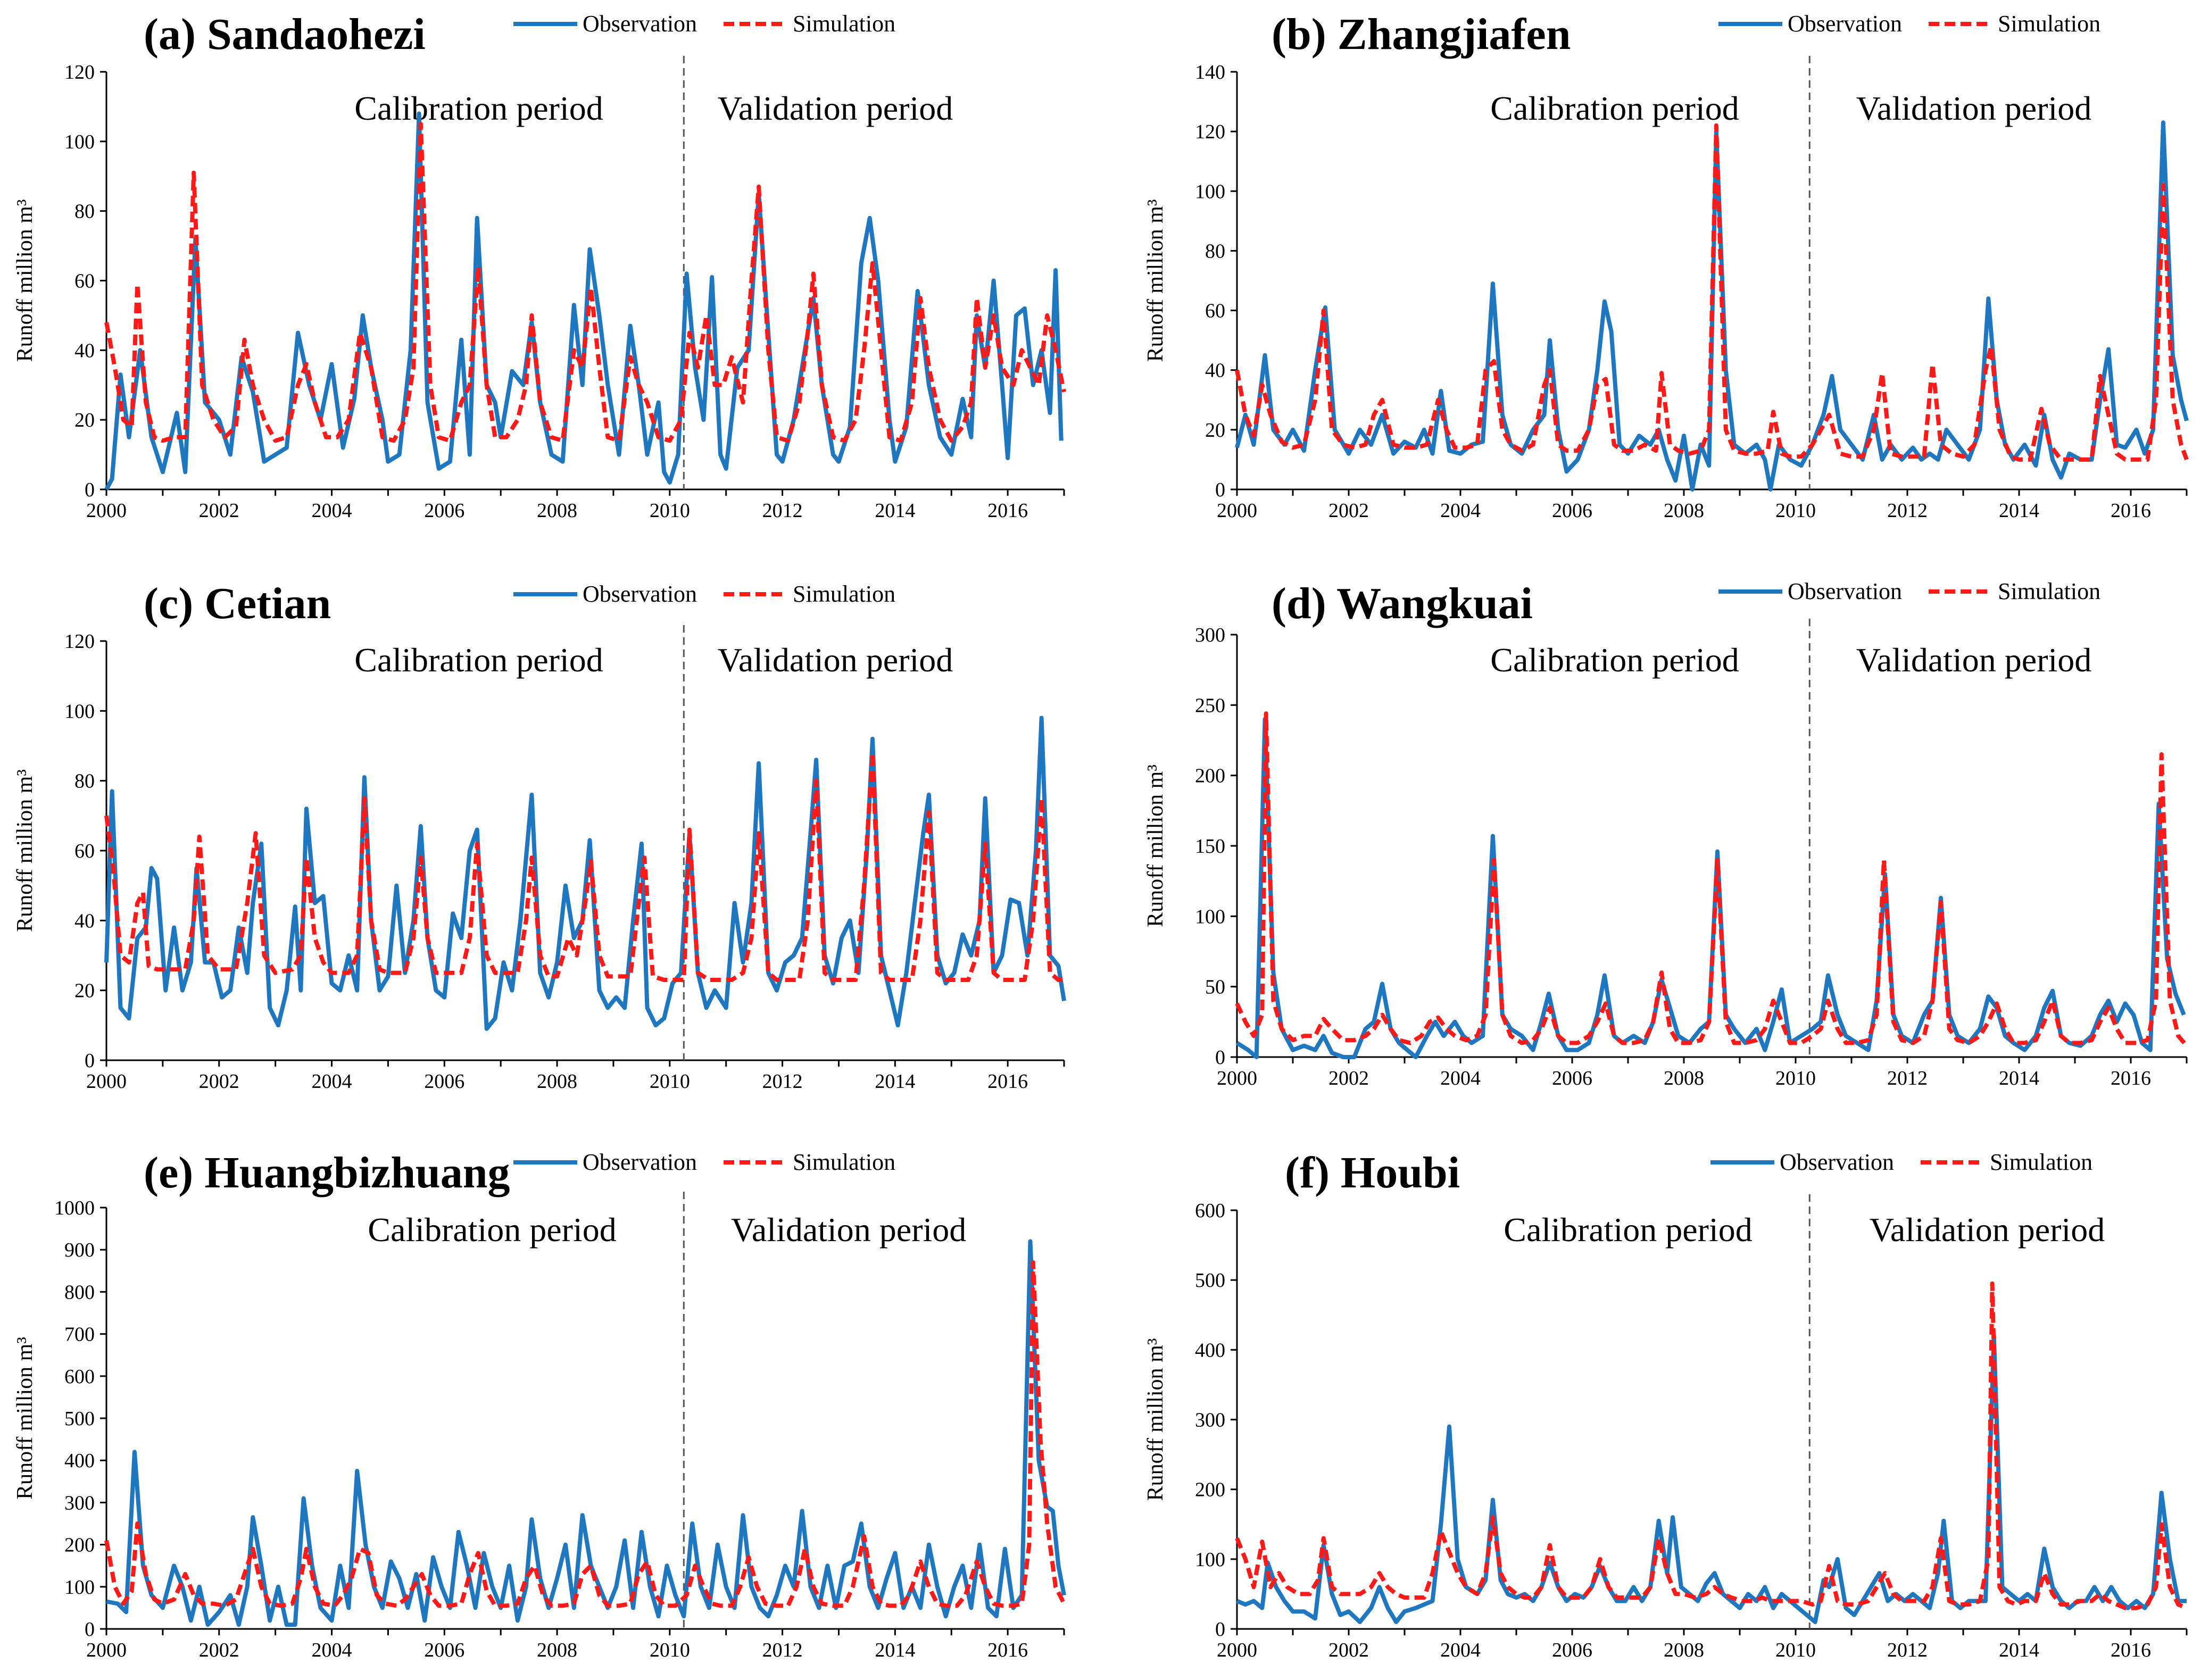 The image size is (2209, 1680). I want to click on y-tick-label: 600, so click(1210, 1211).